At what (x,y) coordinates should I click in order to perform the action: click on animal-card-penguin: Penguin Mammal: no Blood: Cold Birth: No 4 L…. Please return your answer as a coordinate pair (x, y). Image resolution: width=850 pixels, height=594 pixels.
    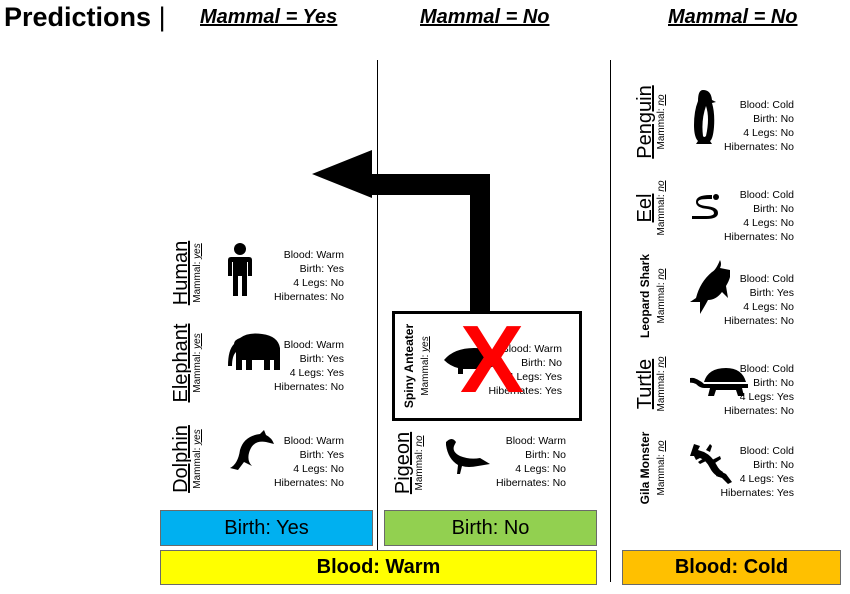
    Looking at the image, I should click on (739, 122).